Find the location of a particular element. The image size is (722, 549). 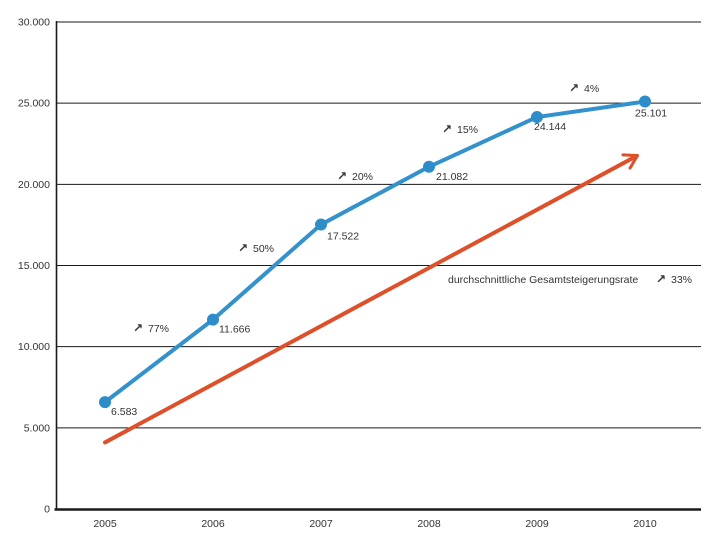

data-point-label: 21.082 is located at coordinates (452, 177).